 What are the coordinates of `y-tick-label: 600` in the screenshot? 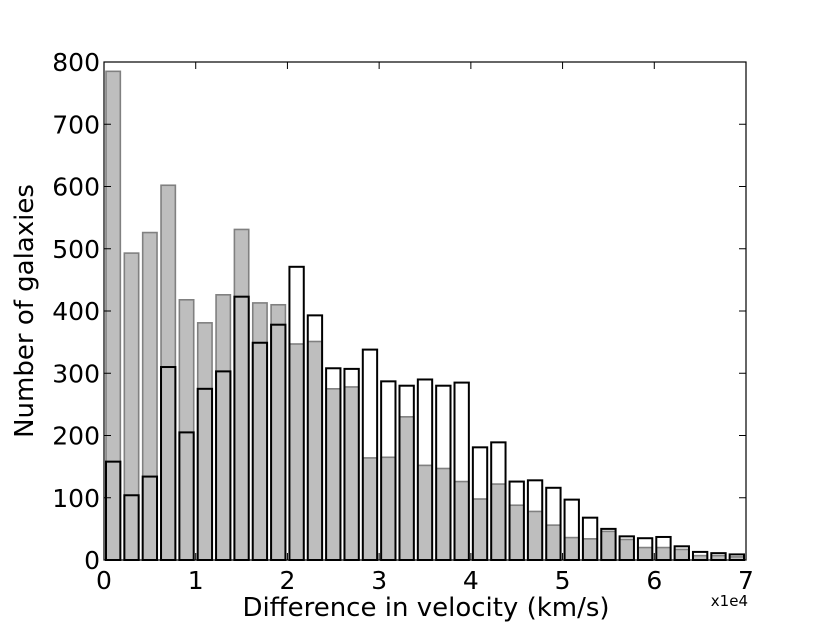 It's located at (76, 187).